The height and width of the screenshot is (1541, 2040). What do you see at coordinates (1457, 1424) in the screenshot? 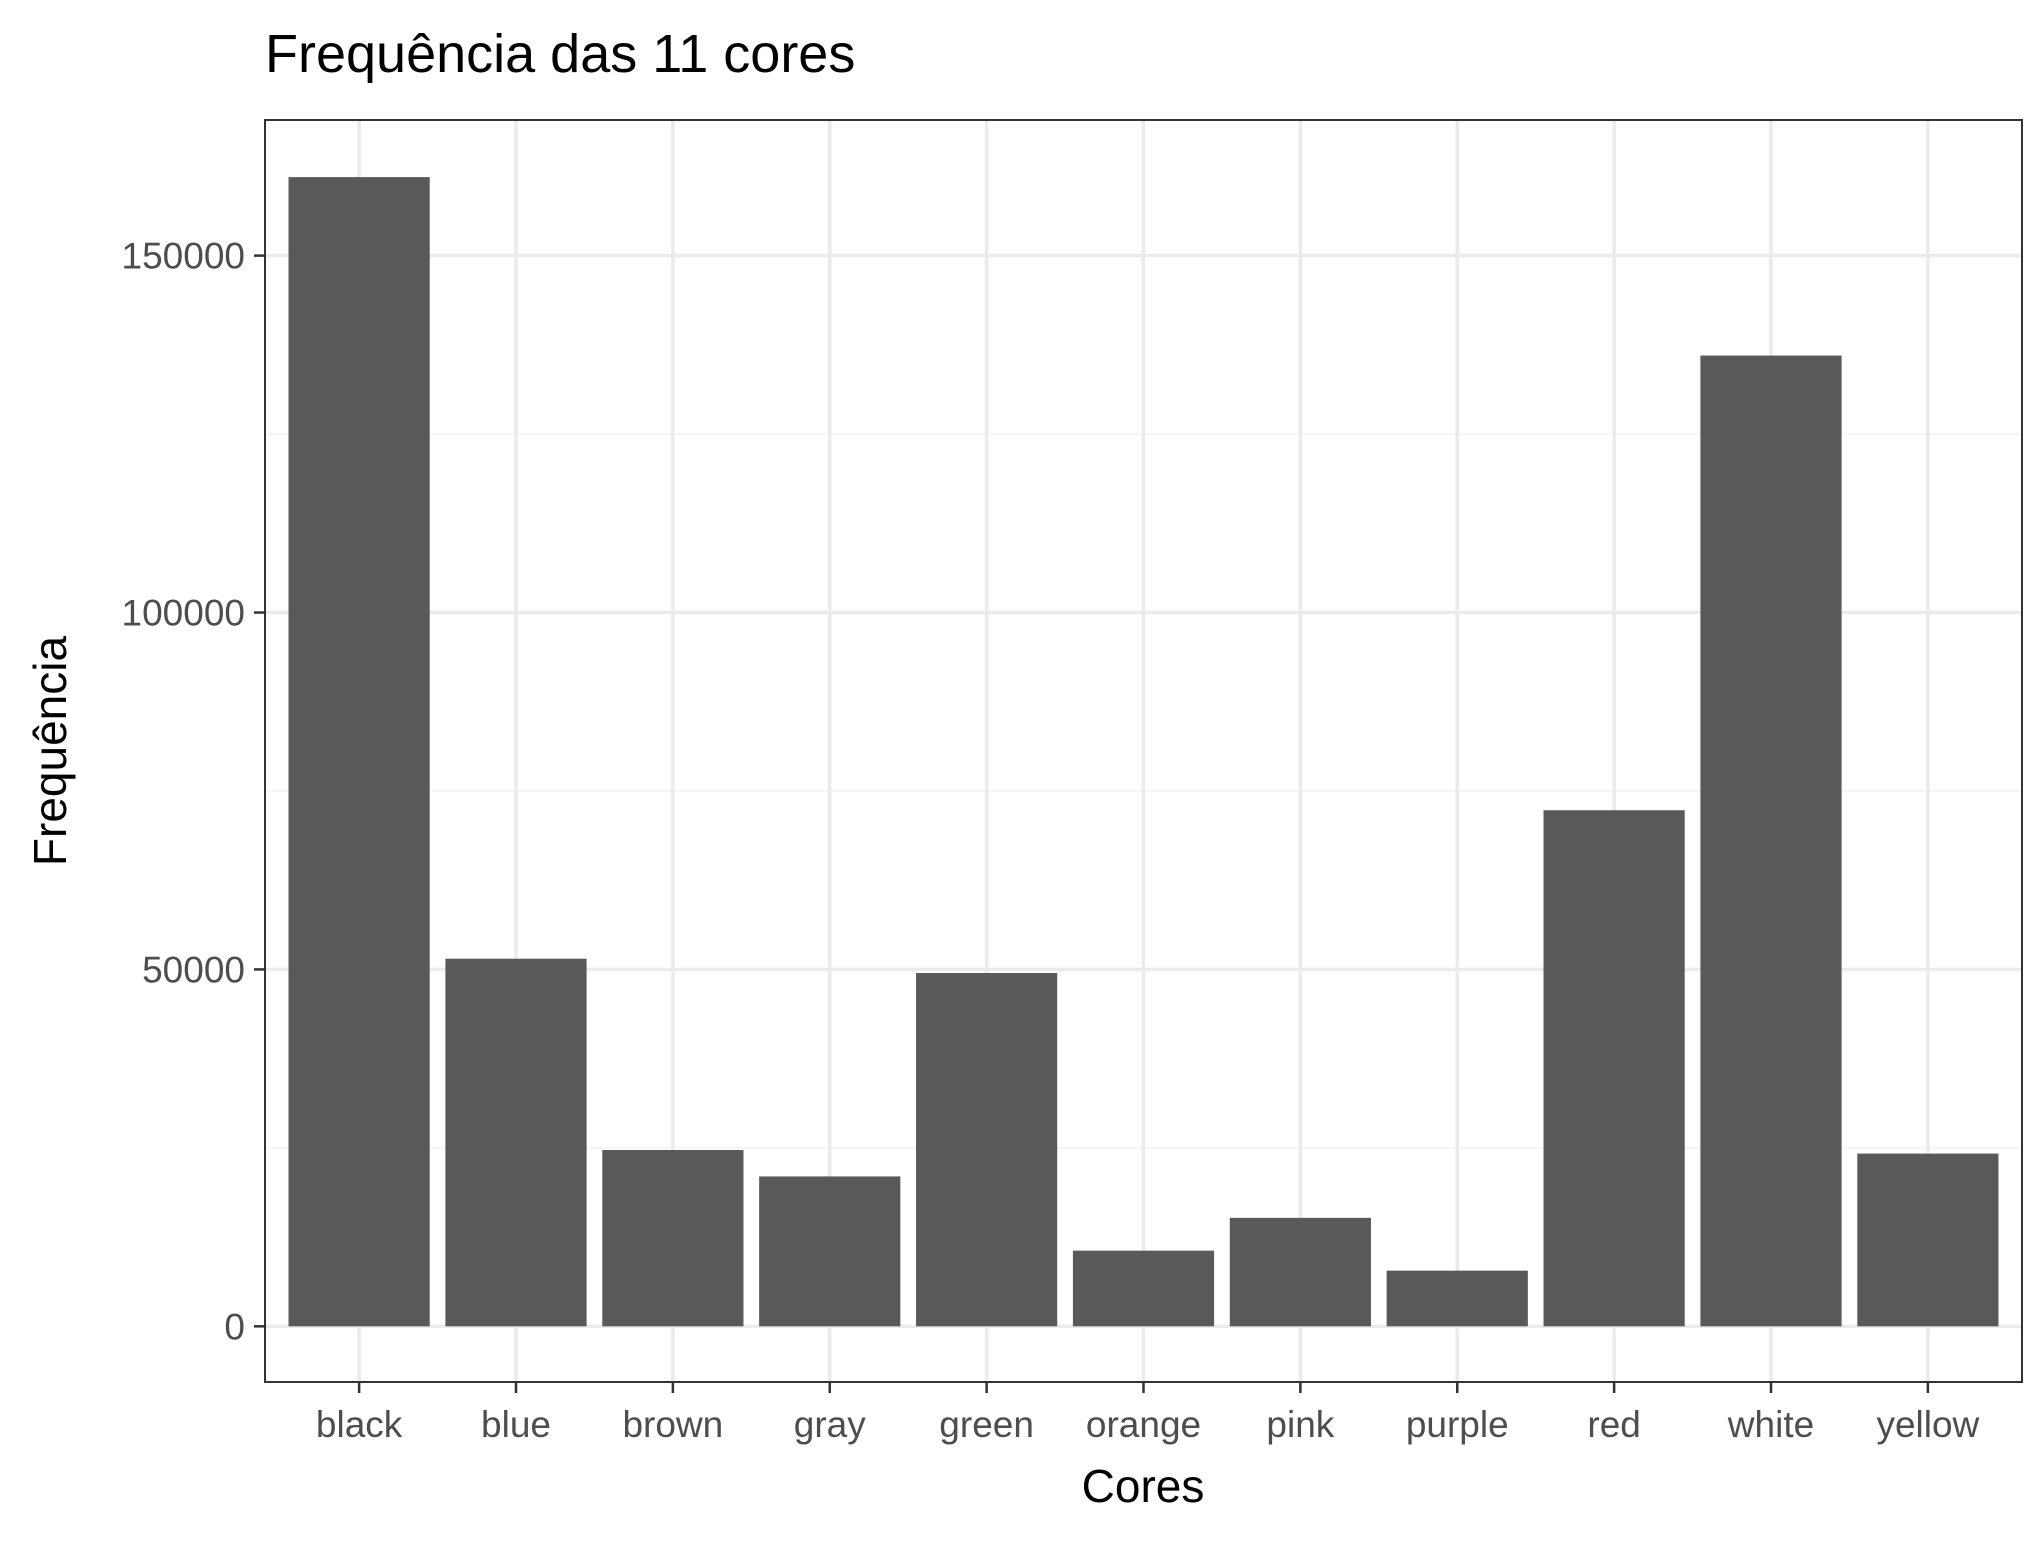
I see `x-tick-label-purple: purple` at bounding box center [1457, 1424].